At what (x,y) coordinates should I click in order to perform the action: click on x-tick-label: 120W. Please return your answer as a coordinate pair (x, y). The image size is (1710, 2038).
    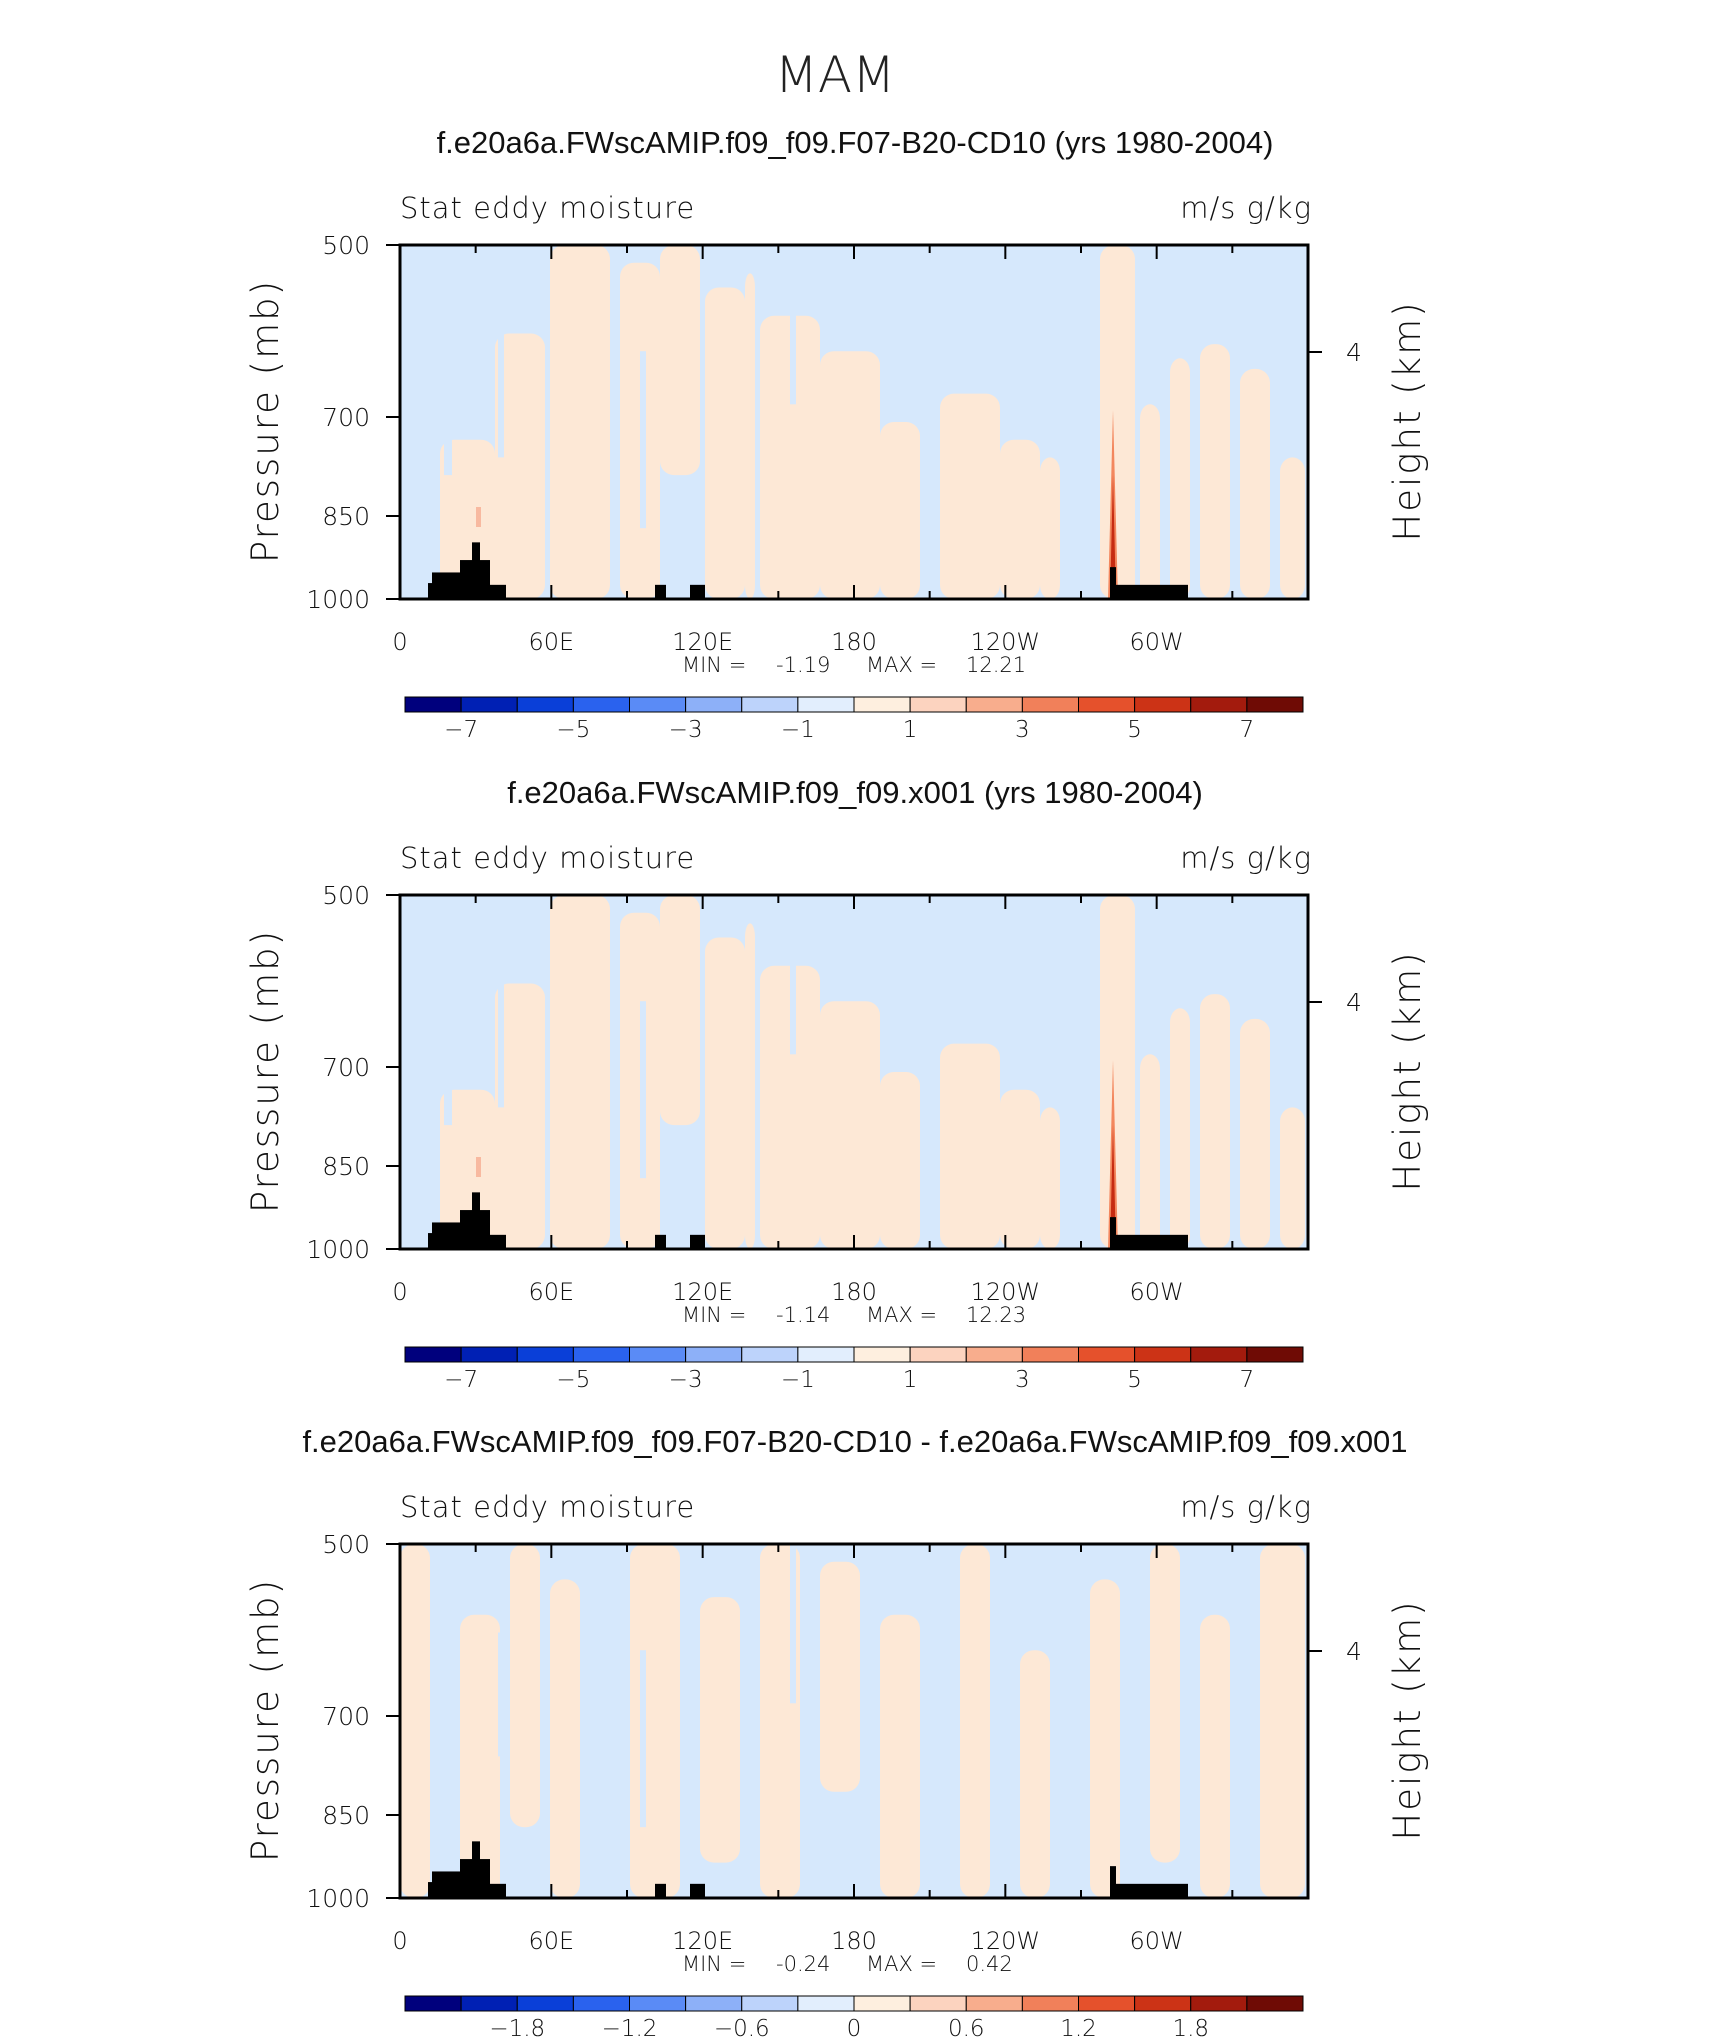
    Looking at the image, I should click on (1006, 1292).